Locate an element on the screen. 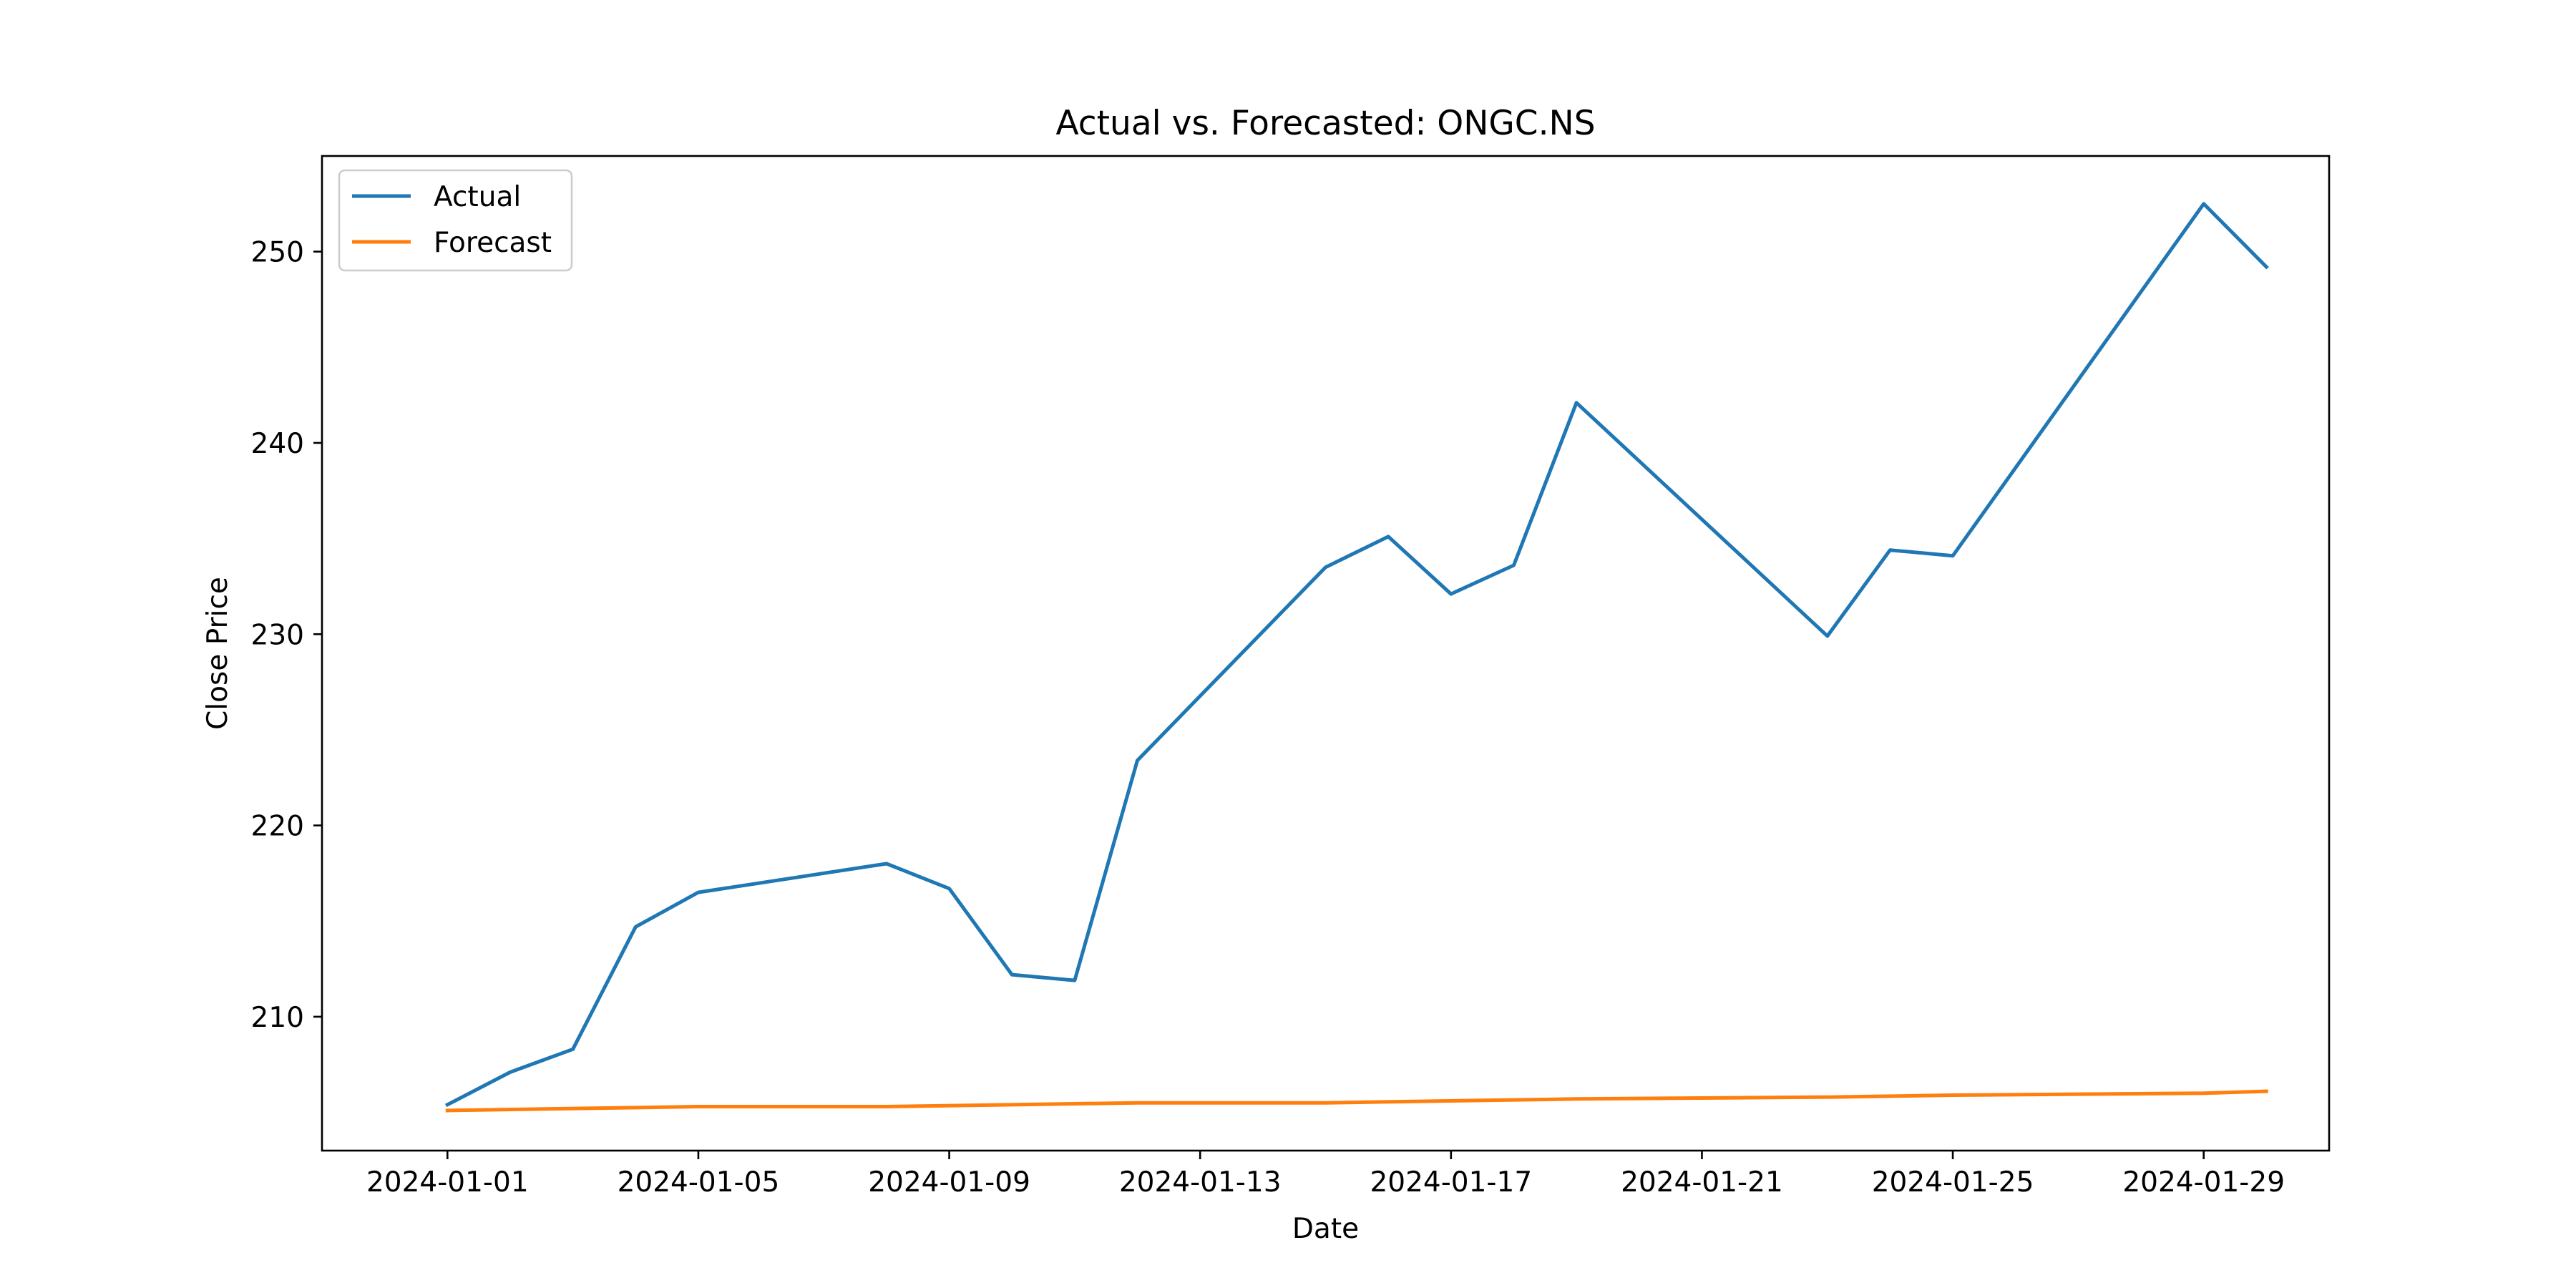  y-tick-label: 250 is located at coordinates (277, 253).